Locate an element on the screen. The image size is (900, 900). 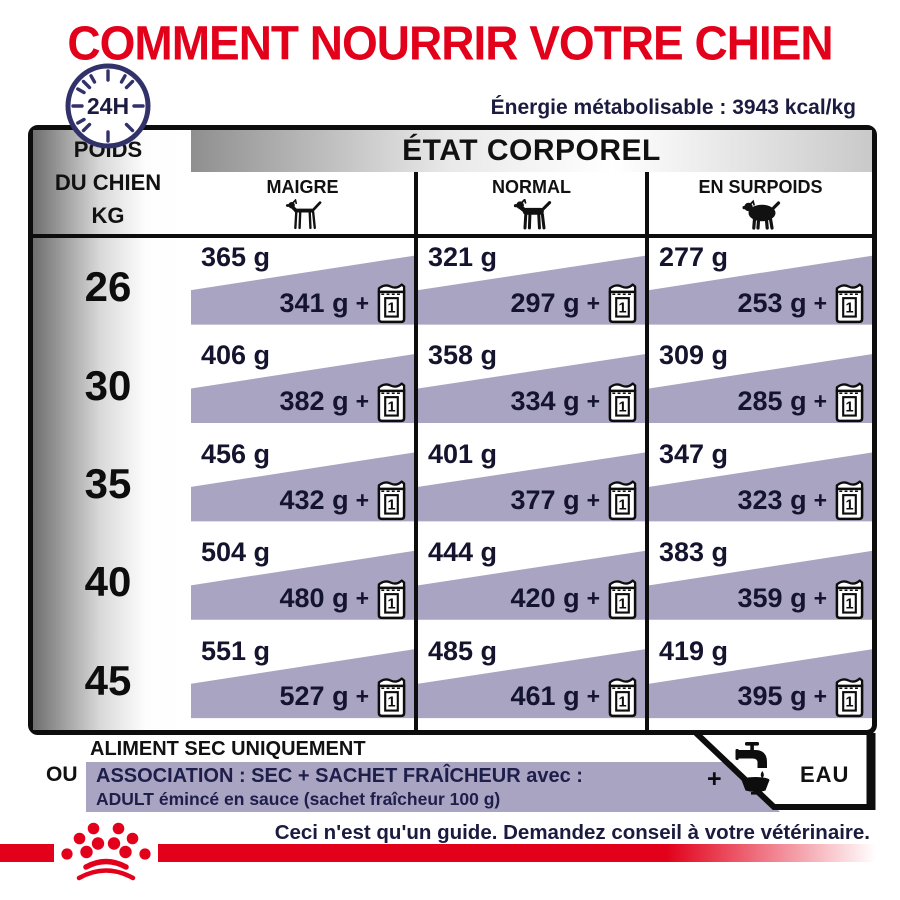
column-header-surpoids: EN SURPOIDS is located at coordinates (760, 203).